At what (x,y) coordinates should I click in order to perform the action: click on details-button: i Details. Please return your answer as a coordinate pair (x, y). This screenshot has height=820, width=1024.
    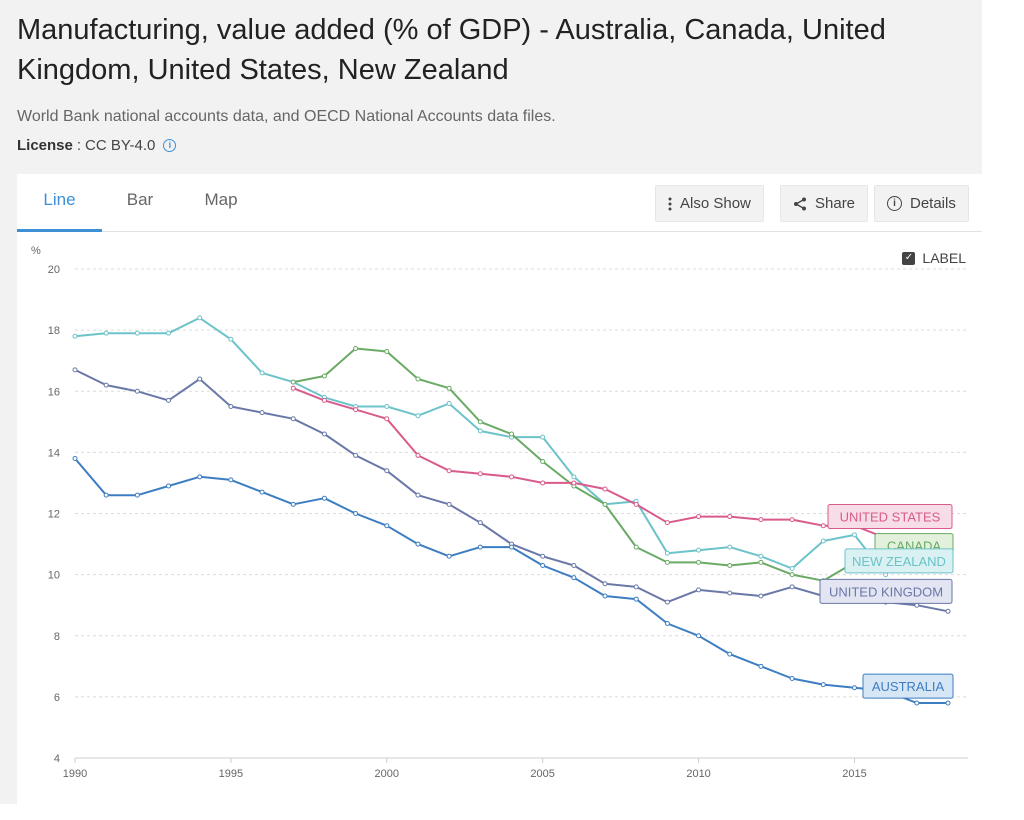
    Looking at the image, I should click on (921, 203).